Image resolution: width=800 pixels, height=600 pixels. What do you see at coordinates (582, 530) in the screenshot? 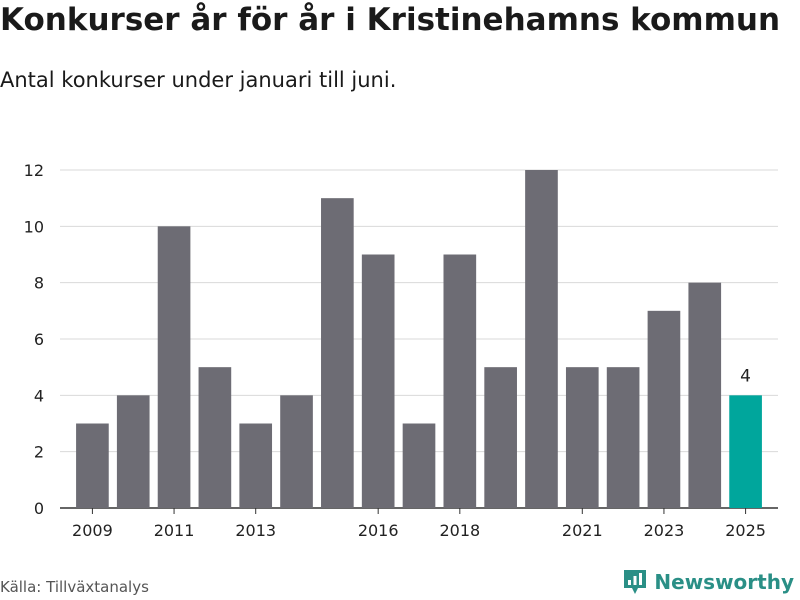
I see `x-tick-label: 2021` at bounding box center [582, 530].